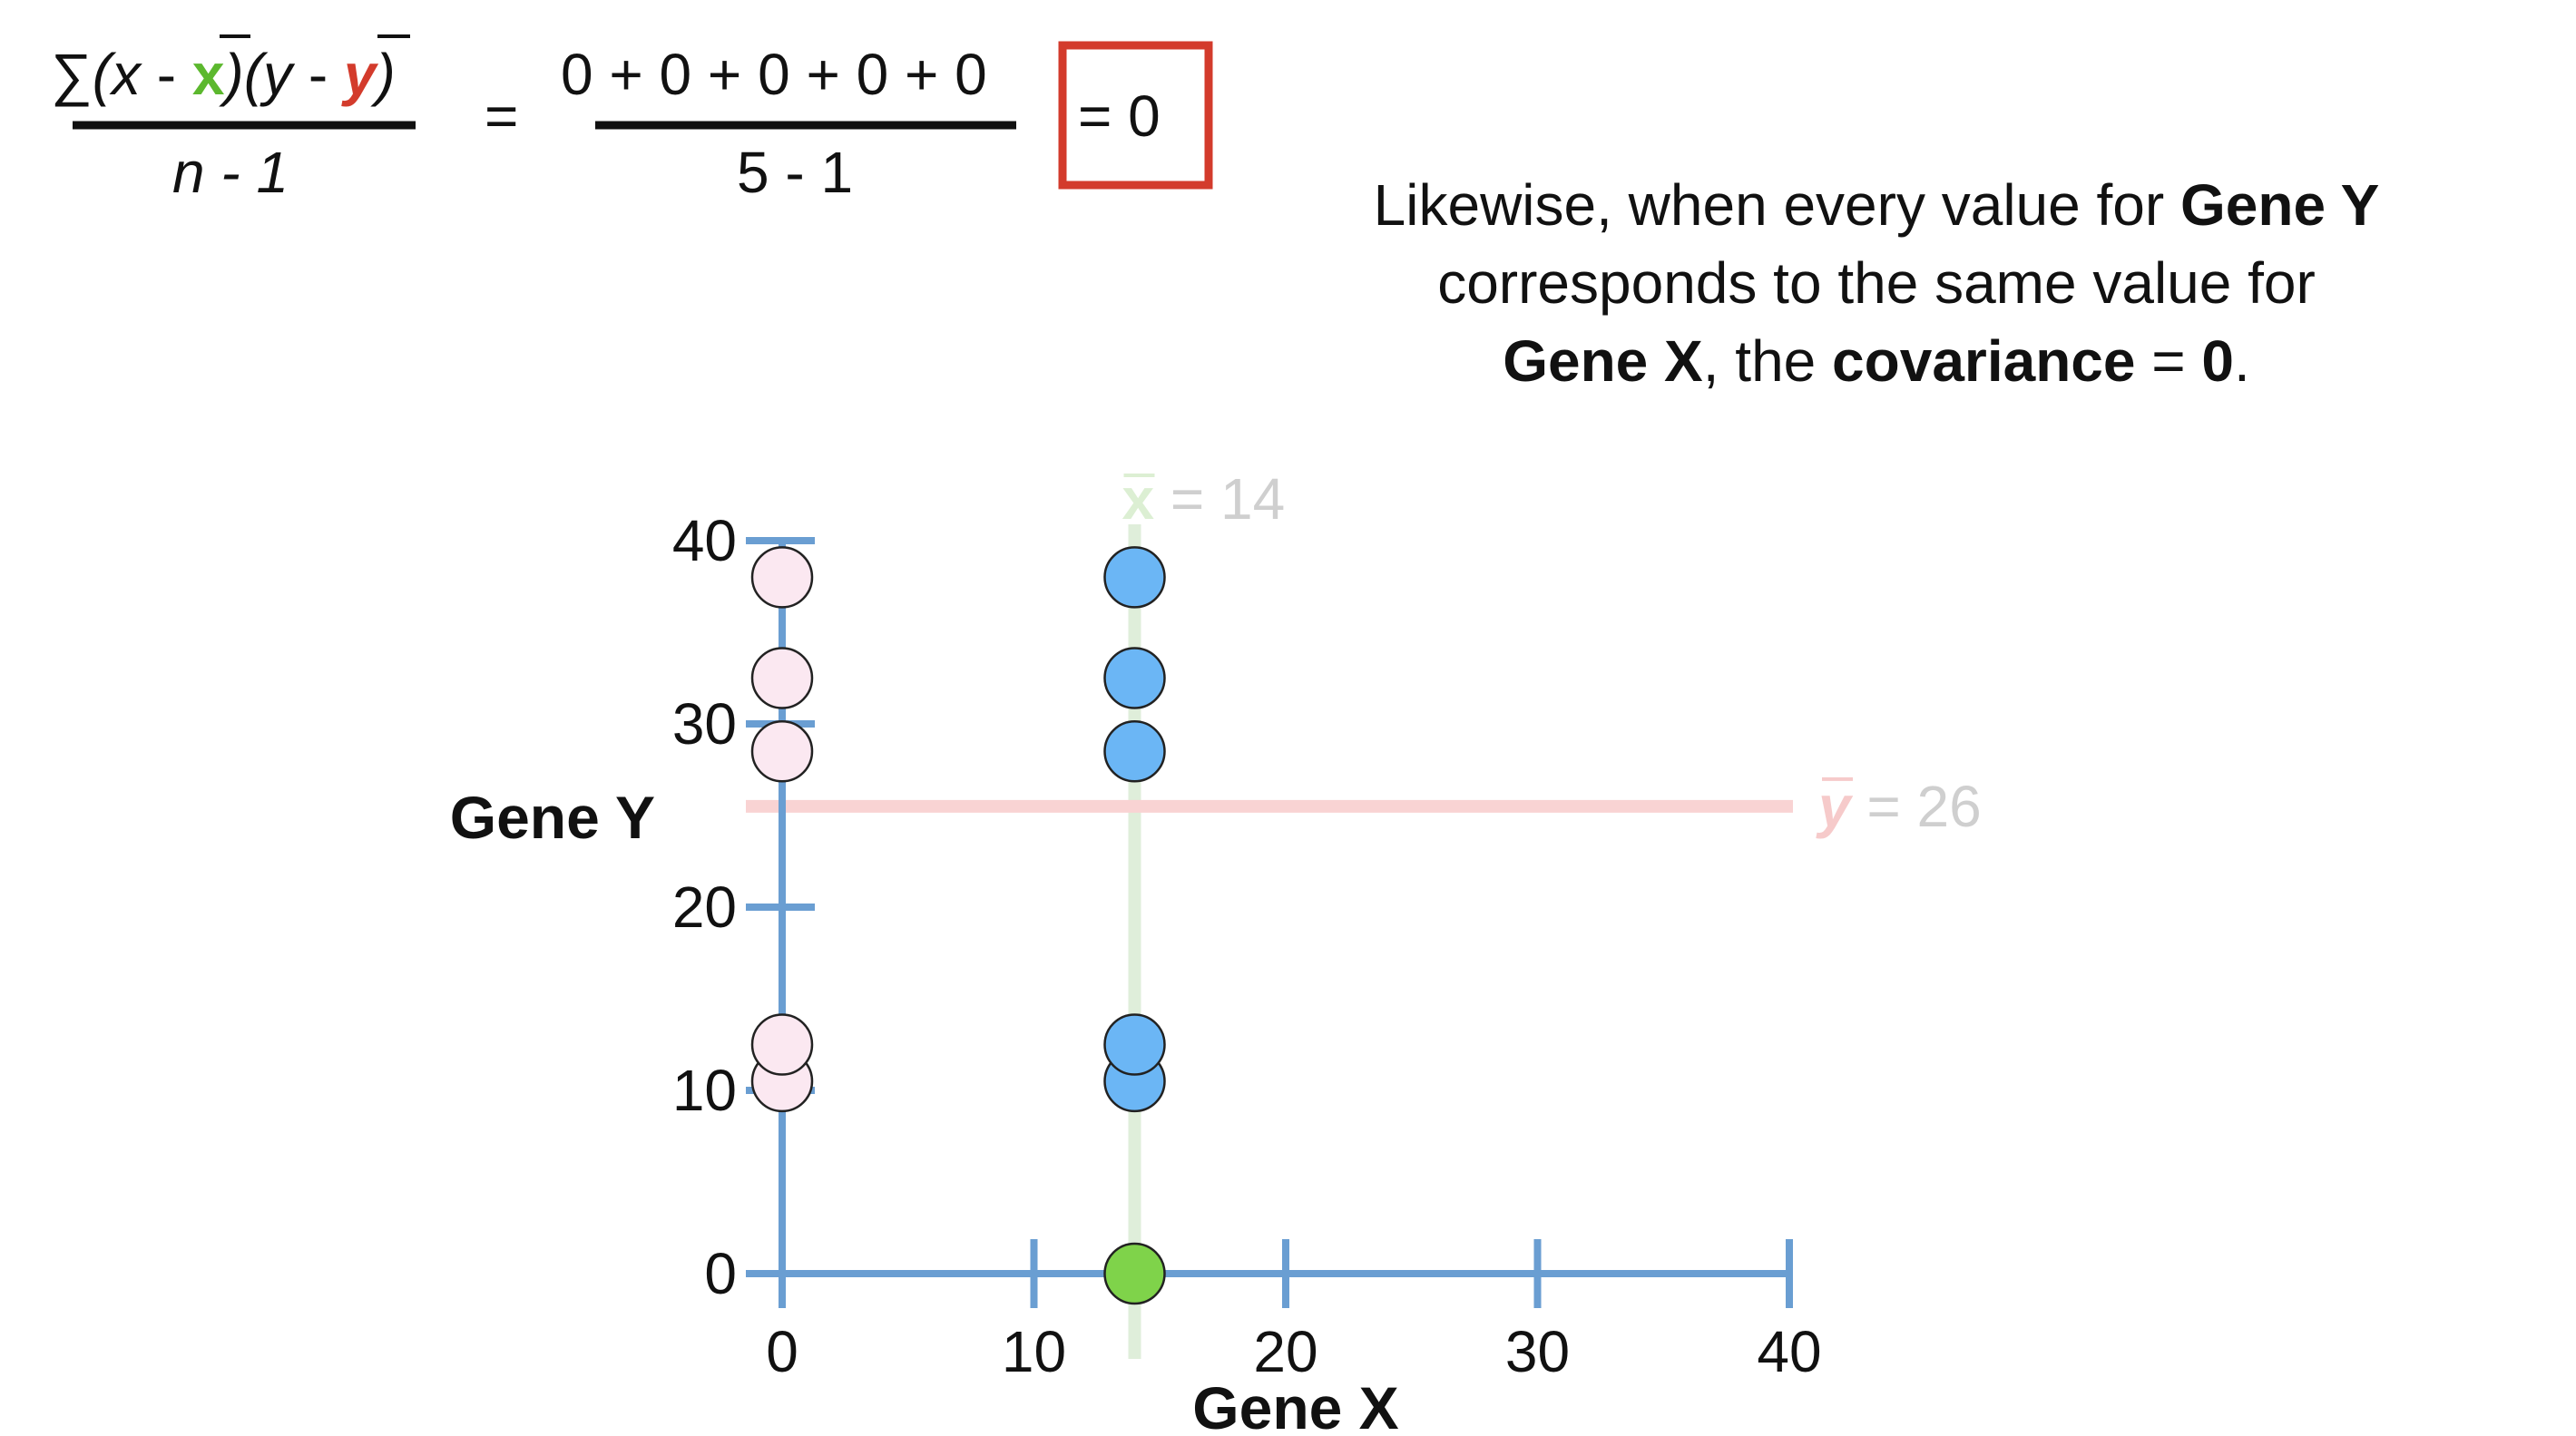  Describe the element at coordinates (2168, 361) in the screenshot. I see `caption-equals: =` at that location.